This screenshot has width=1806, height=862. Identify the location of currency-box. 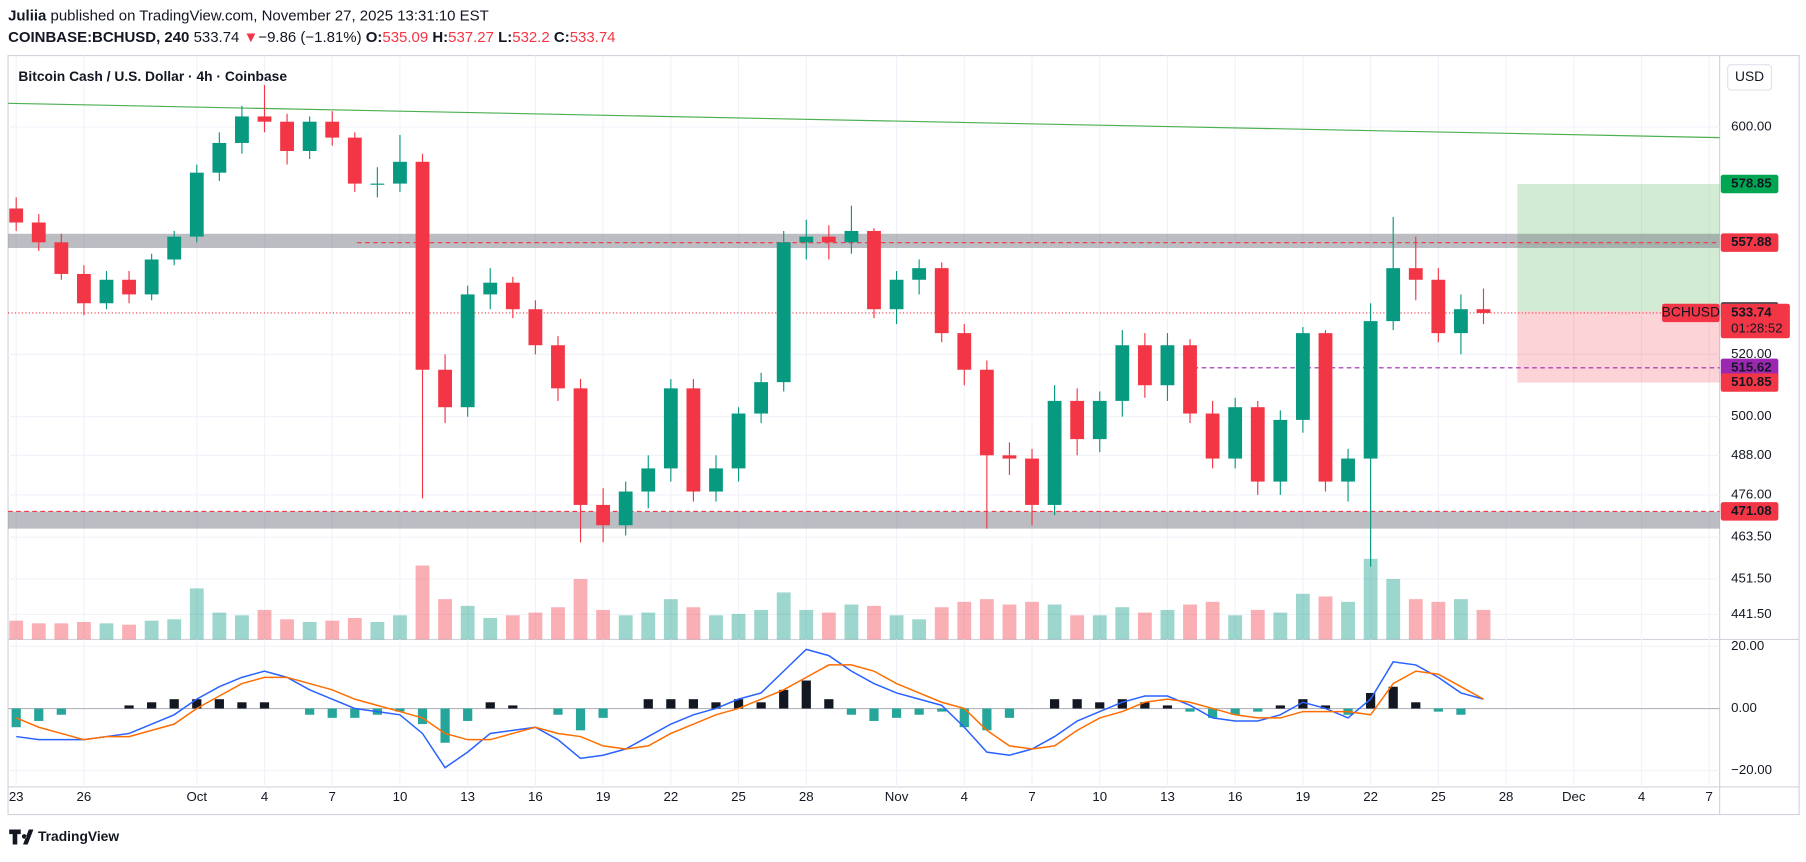
(1750, 77).